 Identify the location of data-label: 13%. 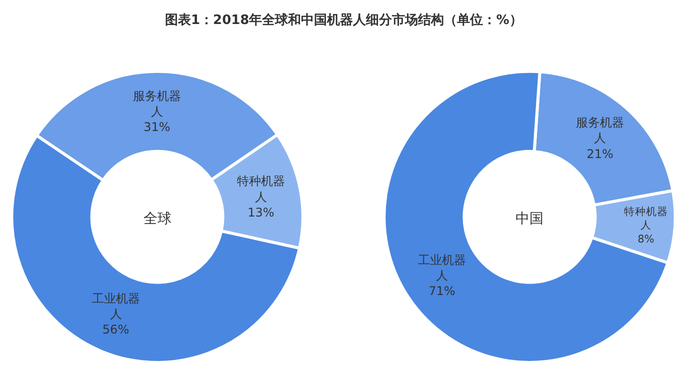
(261, 212).